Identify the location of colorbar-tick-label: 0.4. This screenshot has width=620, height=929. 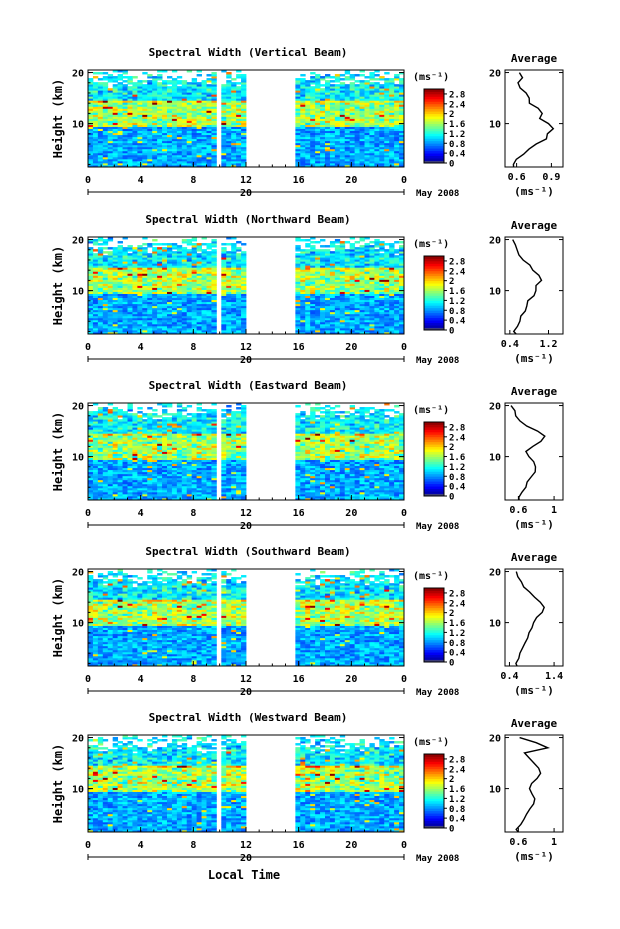
(457, 155).